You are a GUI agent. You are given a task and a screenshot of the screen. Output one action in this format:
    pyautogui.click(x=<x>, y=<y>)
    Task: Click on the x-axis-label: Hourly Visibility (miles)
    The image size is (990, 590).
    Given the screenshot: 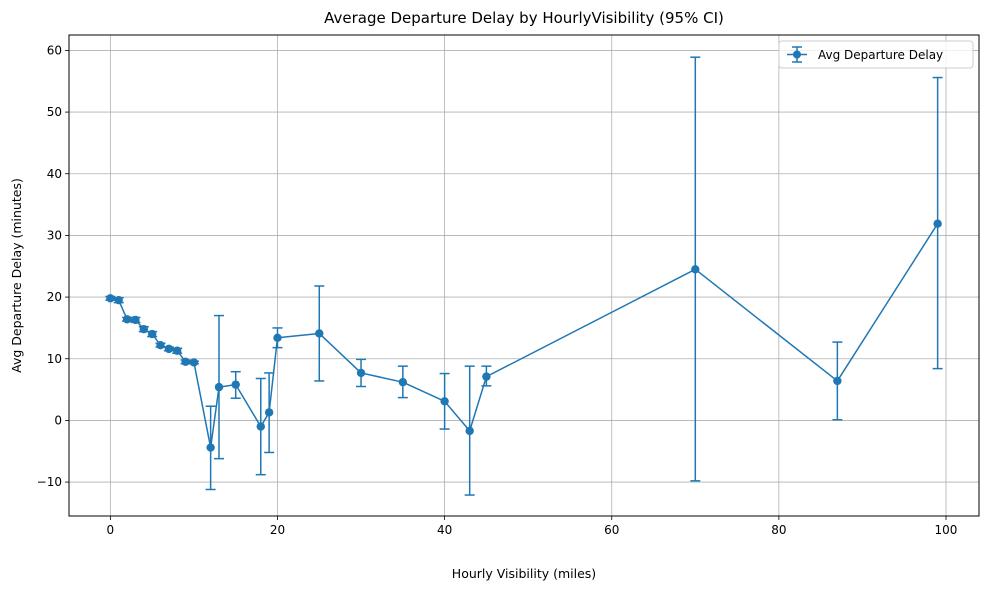 What is the action you would take?
    pyautogui.click(x=524, y=573)
    